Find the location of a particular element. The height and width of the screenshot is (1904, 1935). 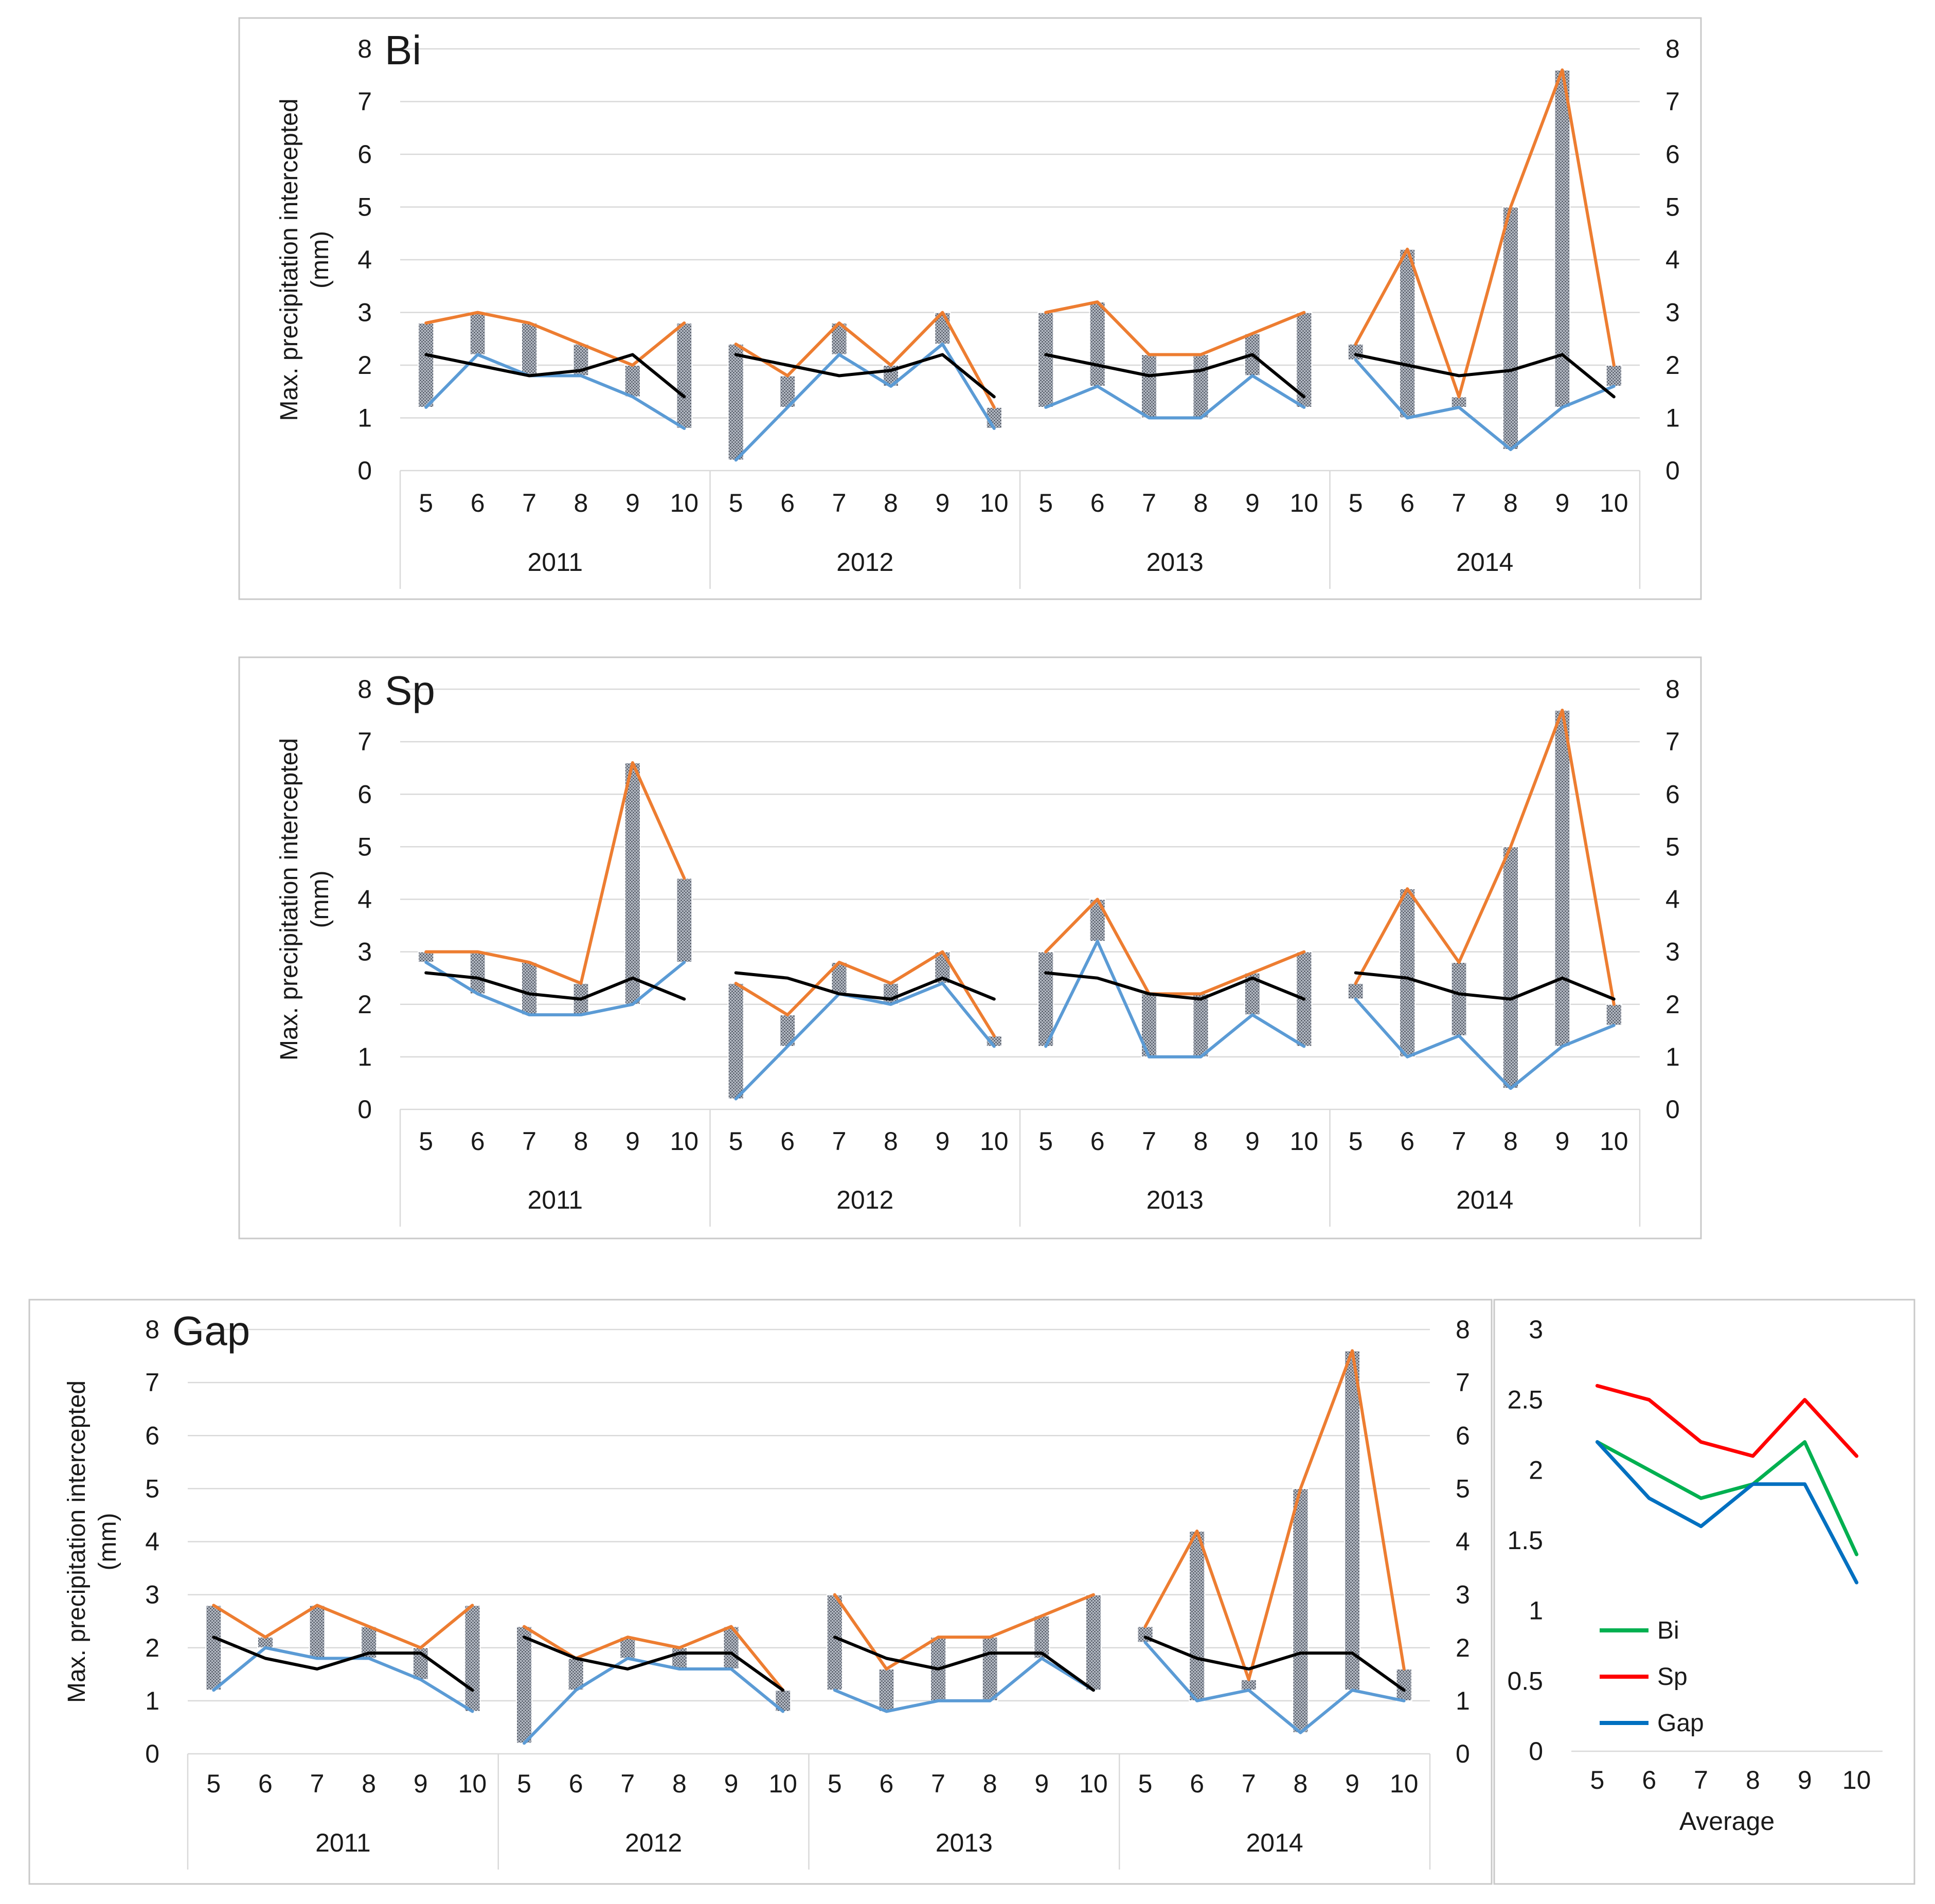

y-tick-right: 1 is located at coordinates (1672, 1057).